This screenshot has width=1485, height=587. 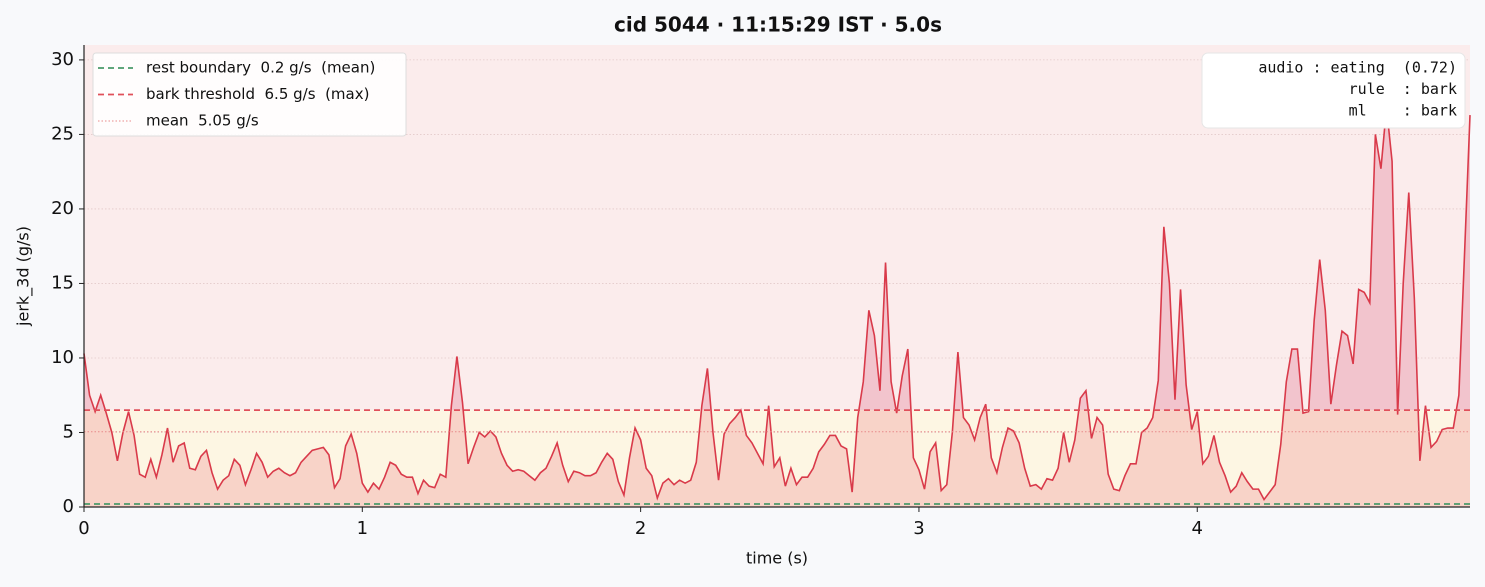 I want to click on annotation-line: ml : bark, so click(x=1403, y=111).